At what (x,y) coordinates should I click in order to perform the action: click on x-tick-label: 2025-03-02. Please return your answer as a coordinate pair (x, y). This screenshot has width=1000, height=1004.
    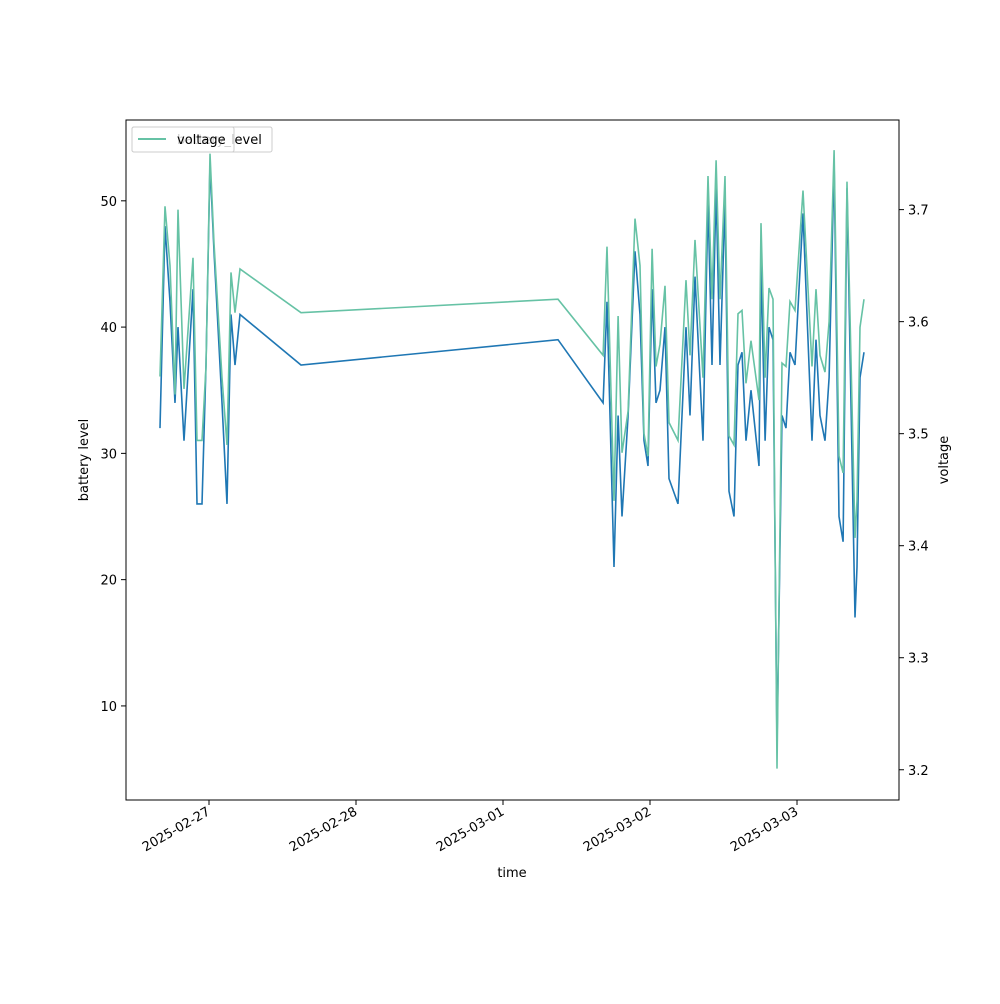
    Looking at the image, I should click on (617, 829).